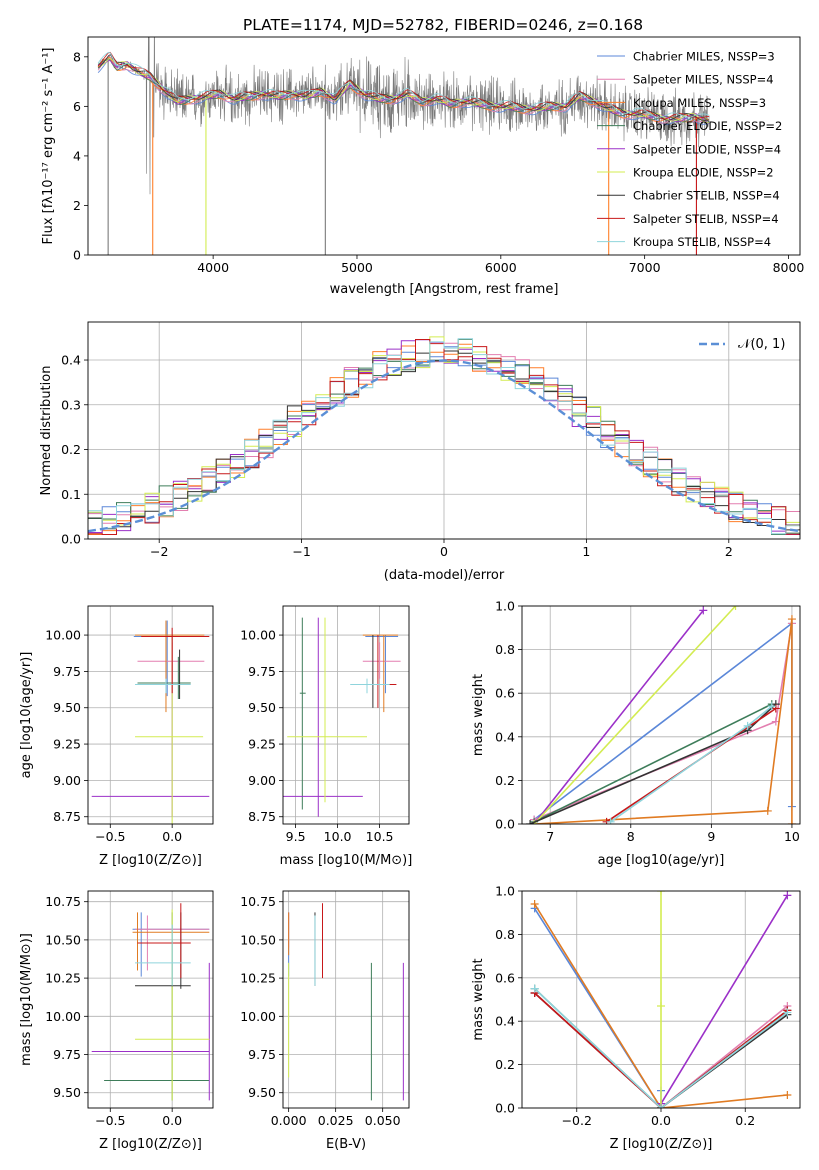 Image resolution: width=819 pixels, height=1170 pixels. I want to click on x-axis-label: wavelength [Angstrom, rest frame], so click(444, 289).